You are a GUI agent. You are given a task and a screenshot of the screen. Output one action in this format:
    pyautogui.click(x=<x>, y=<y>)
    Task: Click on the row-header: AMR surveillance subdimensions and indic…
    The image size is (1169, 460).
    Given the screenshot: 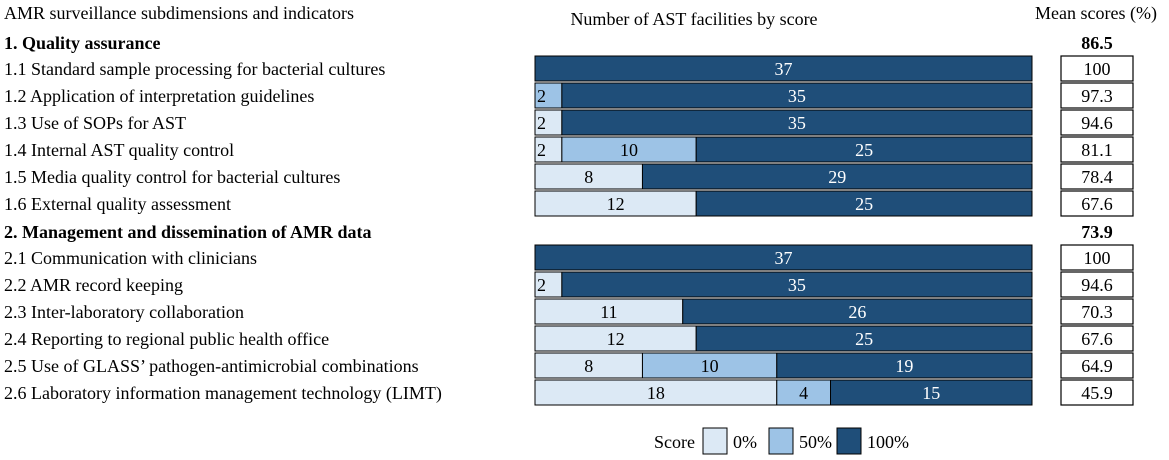 What is the action you would take?
    pyautogui.click(x=179, y=13)
    